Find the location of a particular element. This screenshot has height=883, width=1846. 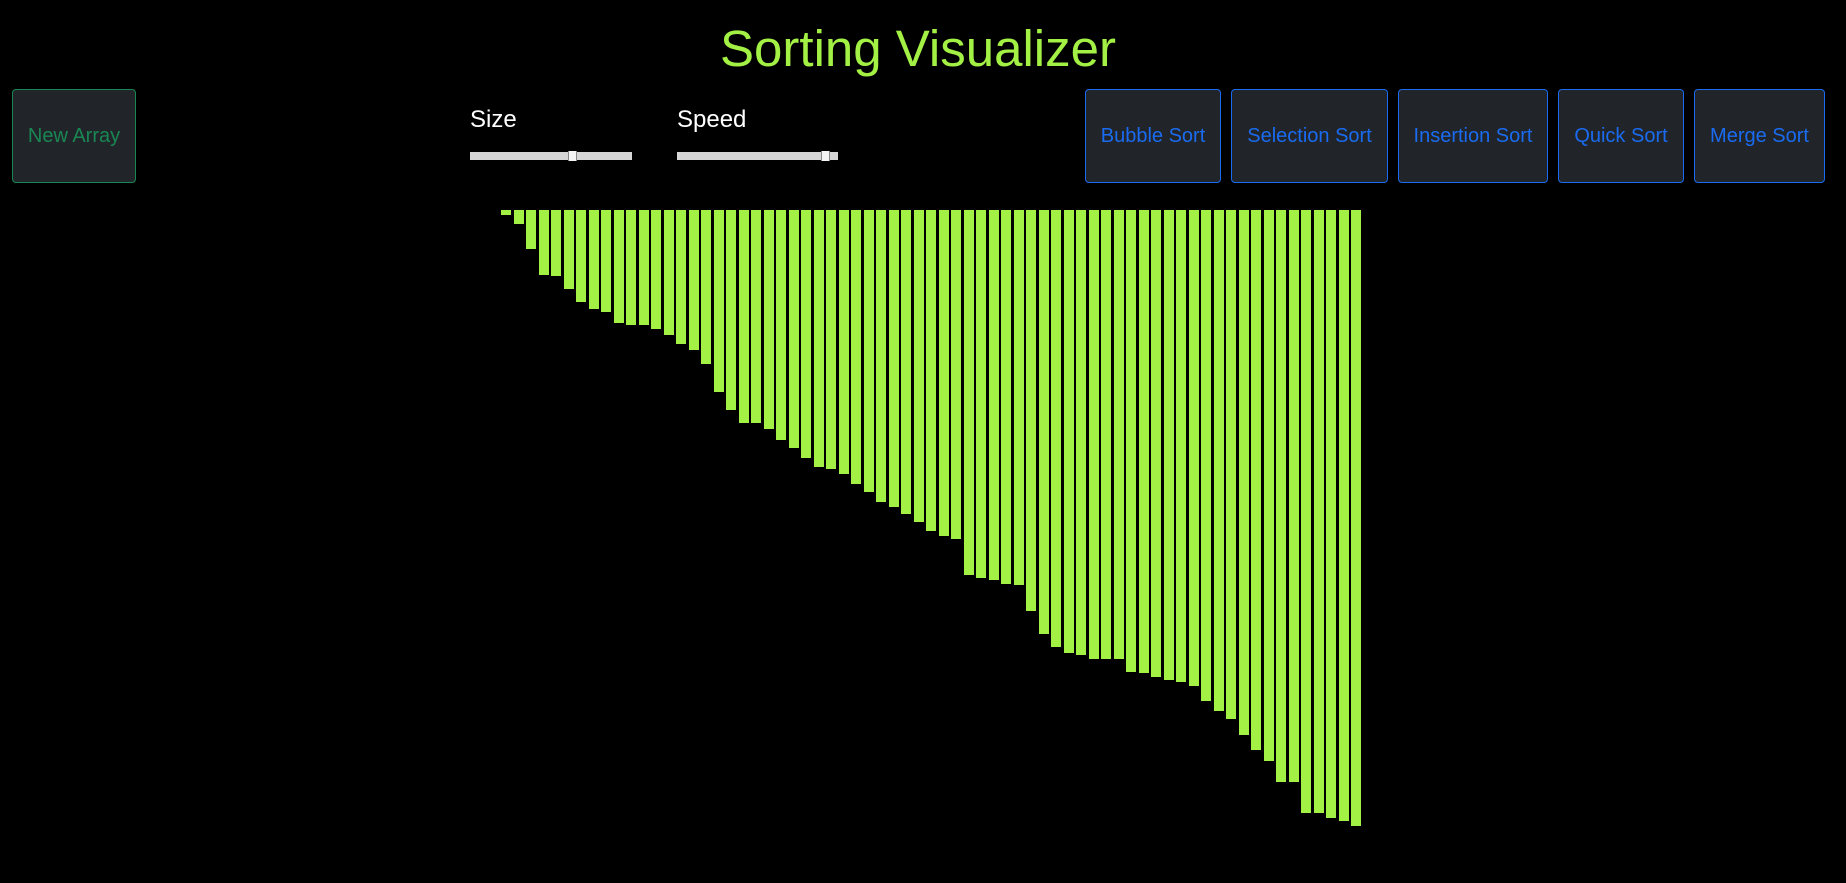

insertion-sort-button: Insertion Sort is located at coordinates (1473, 136).